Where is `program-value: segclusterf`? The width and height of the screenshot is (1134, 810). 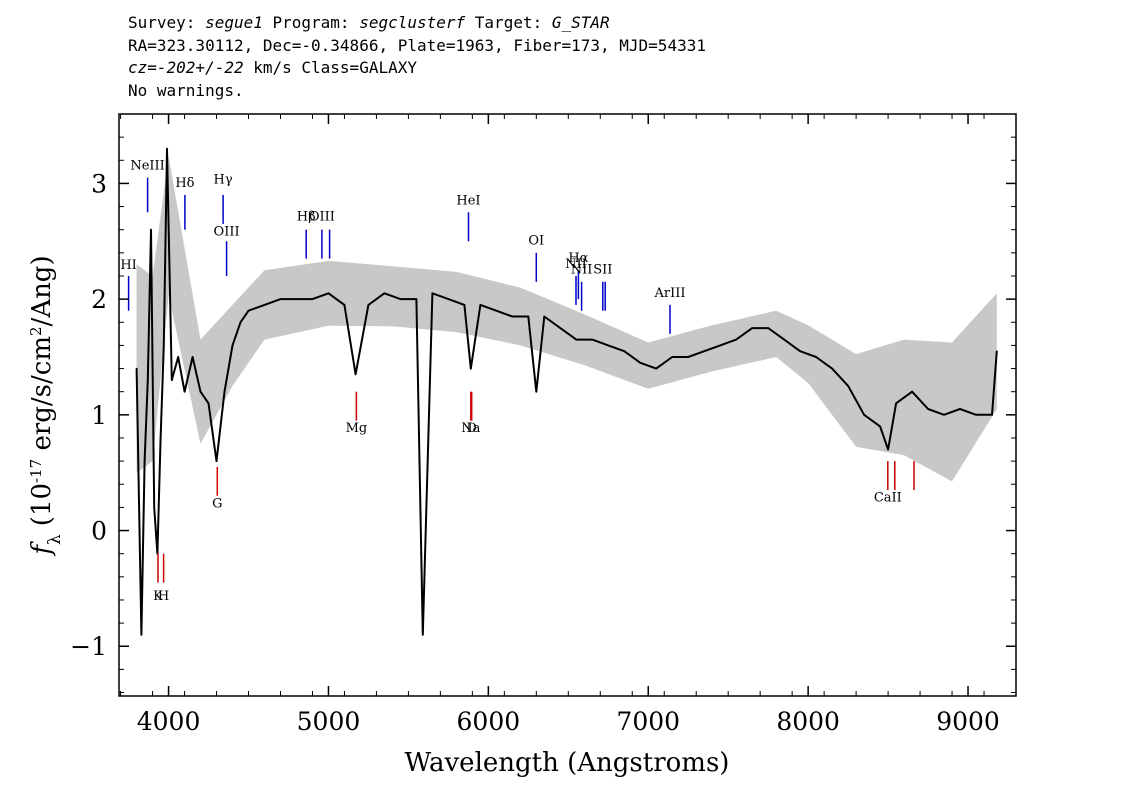 program-value: segclusterf is located at coordinates (412, 22).